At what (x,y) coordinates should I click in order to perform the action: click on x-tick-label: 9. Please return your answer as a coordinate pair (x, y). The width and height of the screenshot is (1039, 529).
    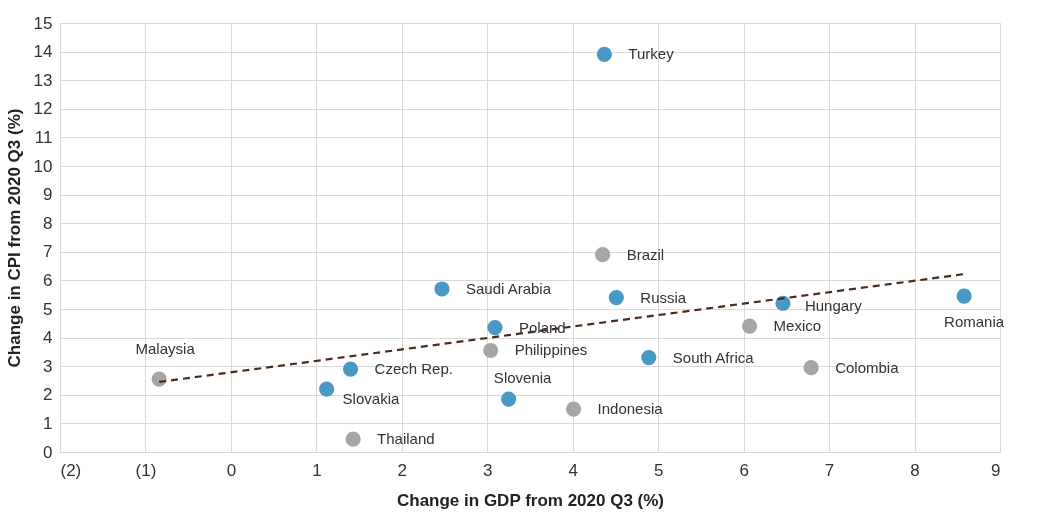
    Looking at the image, I should click on (996, 470).